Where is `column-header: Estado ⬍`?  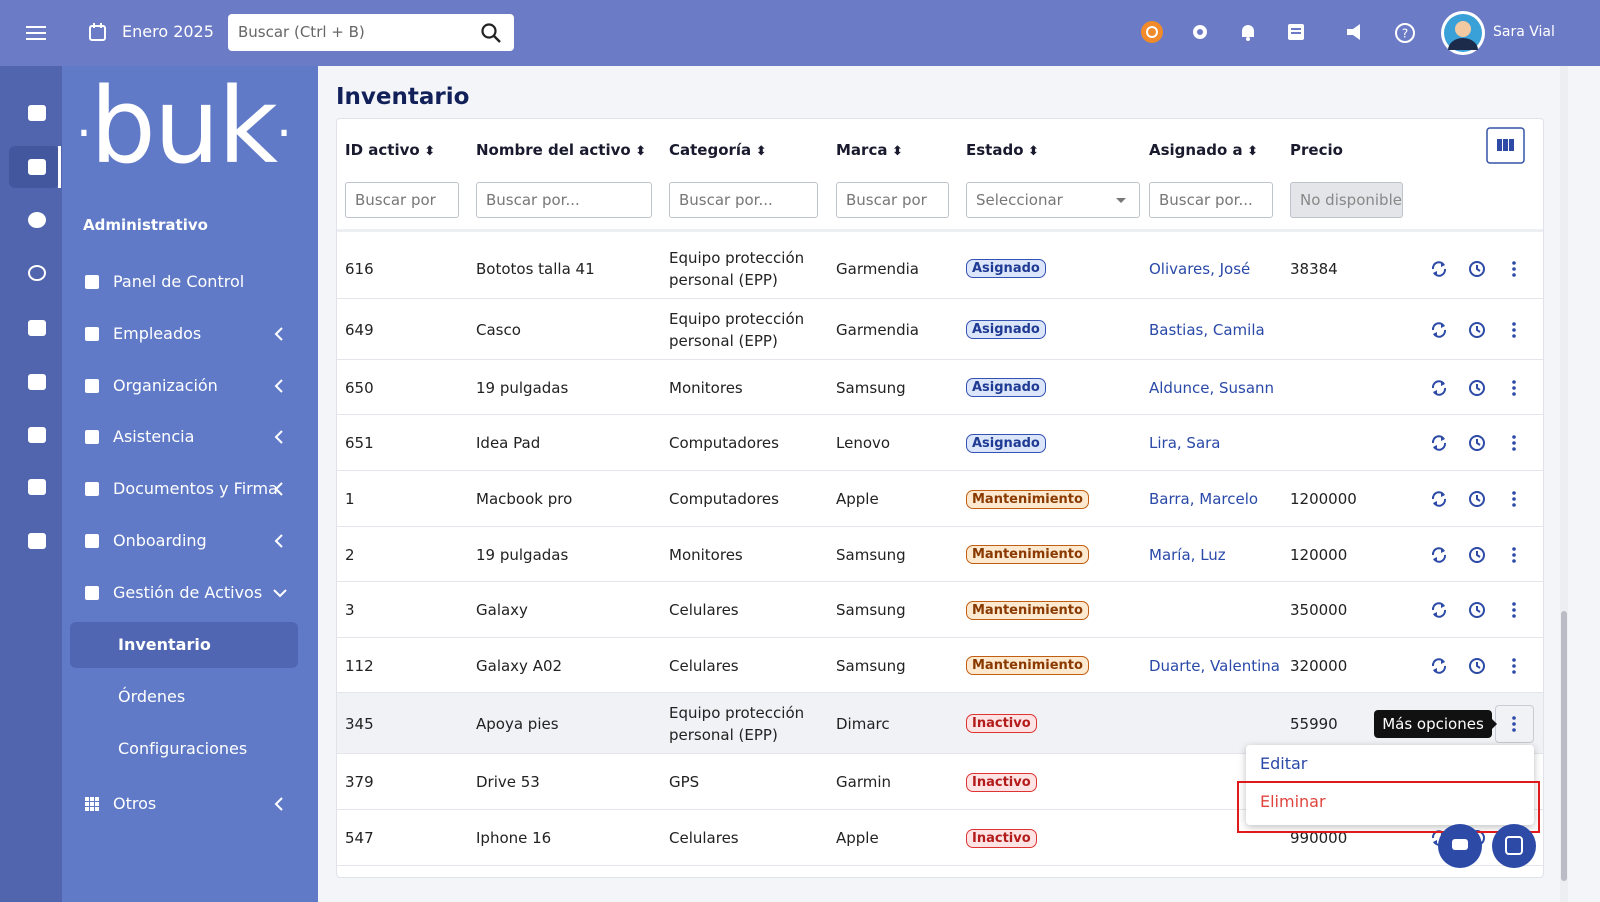 column-header: Estado ⬍ is located at coordinates (1002, 150).